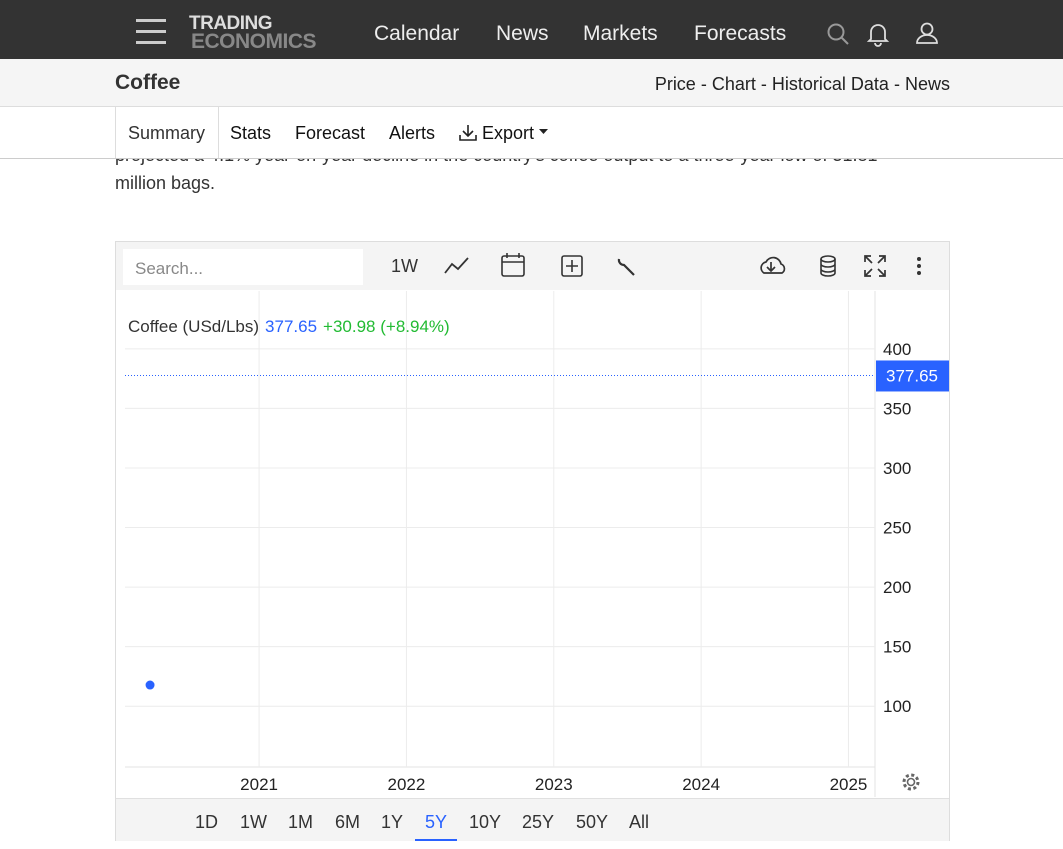 This screenshot has height=849, width=1063. What do you see at coordinates (404, 266) in the screenshot?
I see `interval-button: 1W` at bounding box center [404, 266].